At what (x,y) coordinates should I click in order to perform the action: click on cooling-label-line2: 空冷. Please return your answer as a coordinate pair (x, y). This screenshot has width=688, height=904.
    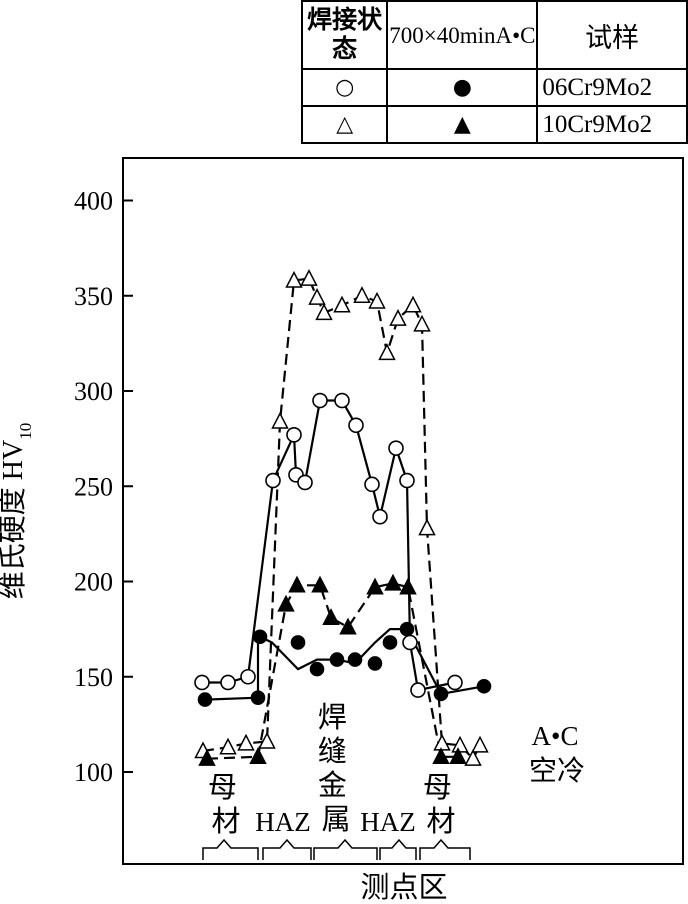
    Looking at the image, I should click on (557, 771).